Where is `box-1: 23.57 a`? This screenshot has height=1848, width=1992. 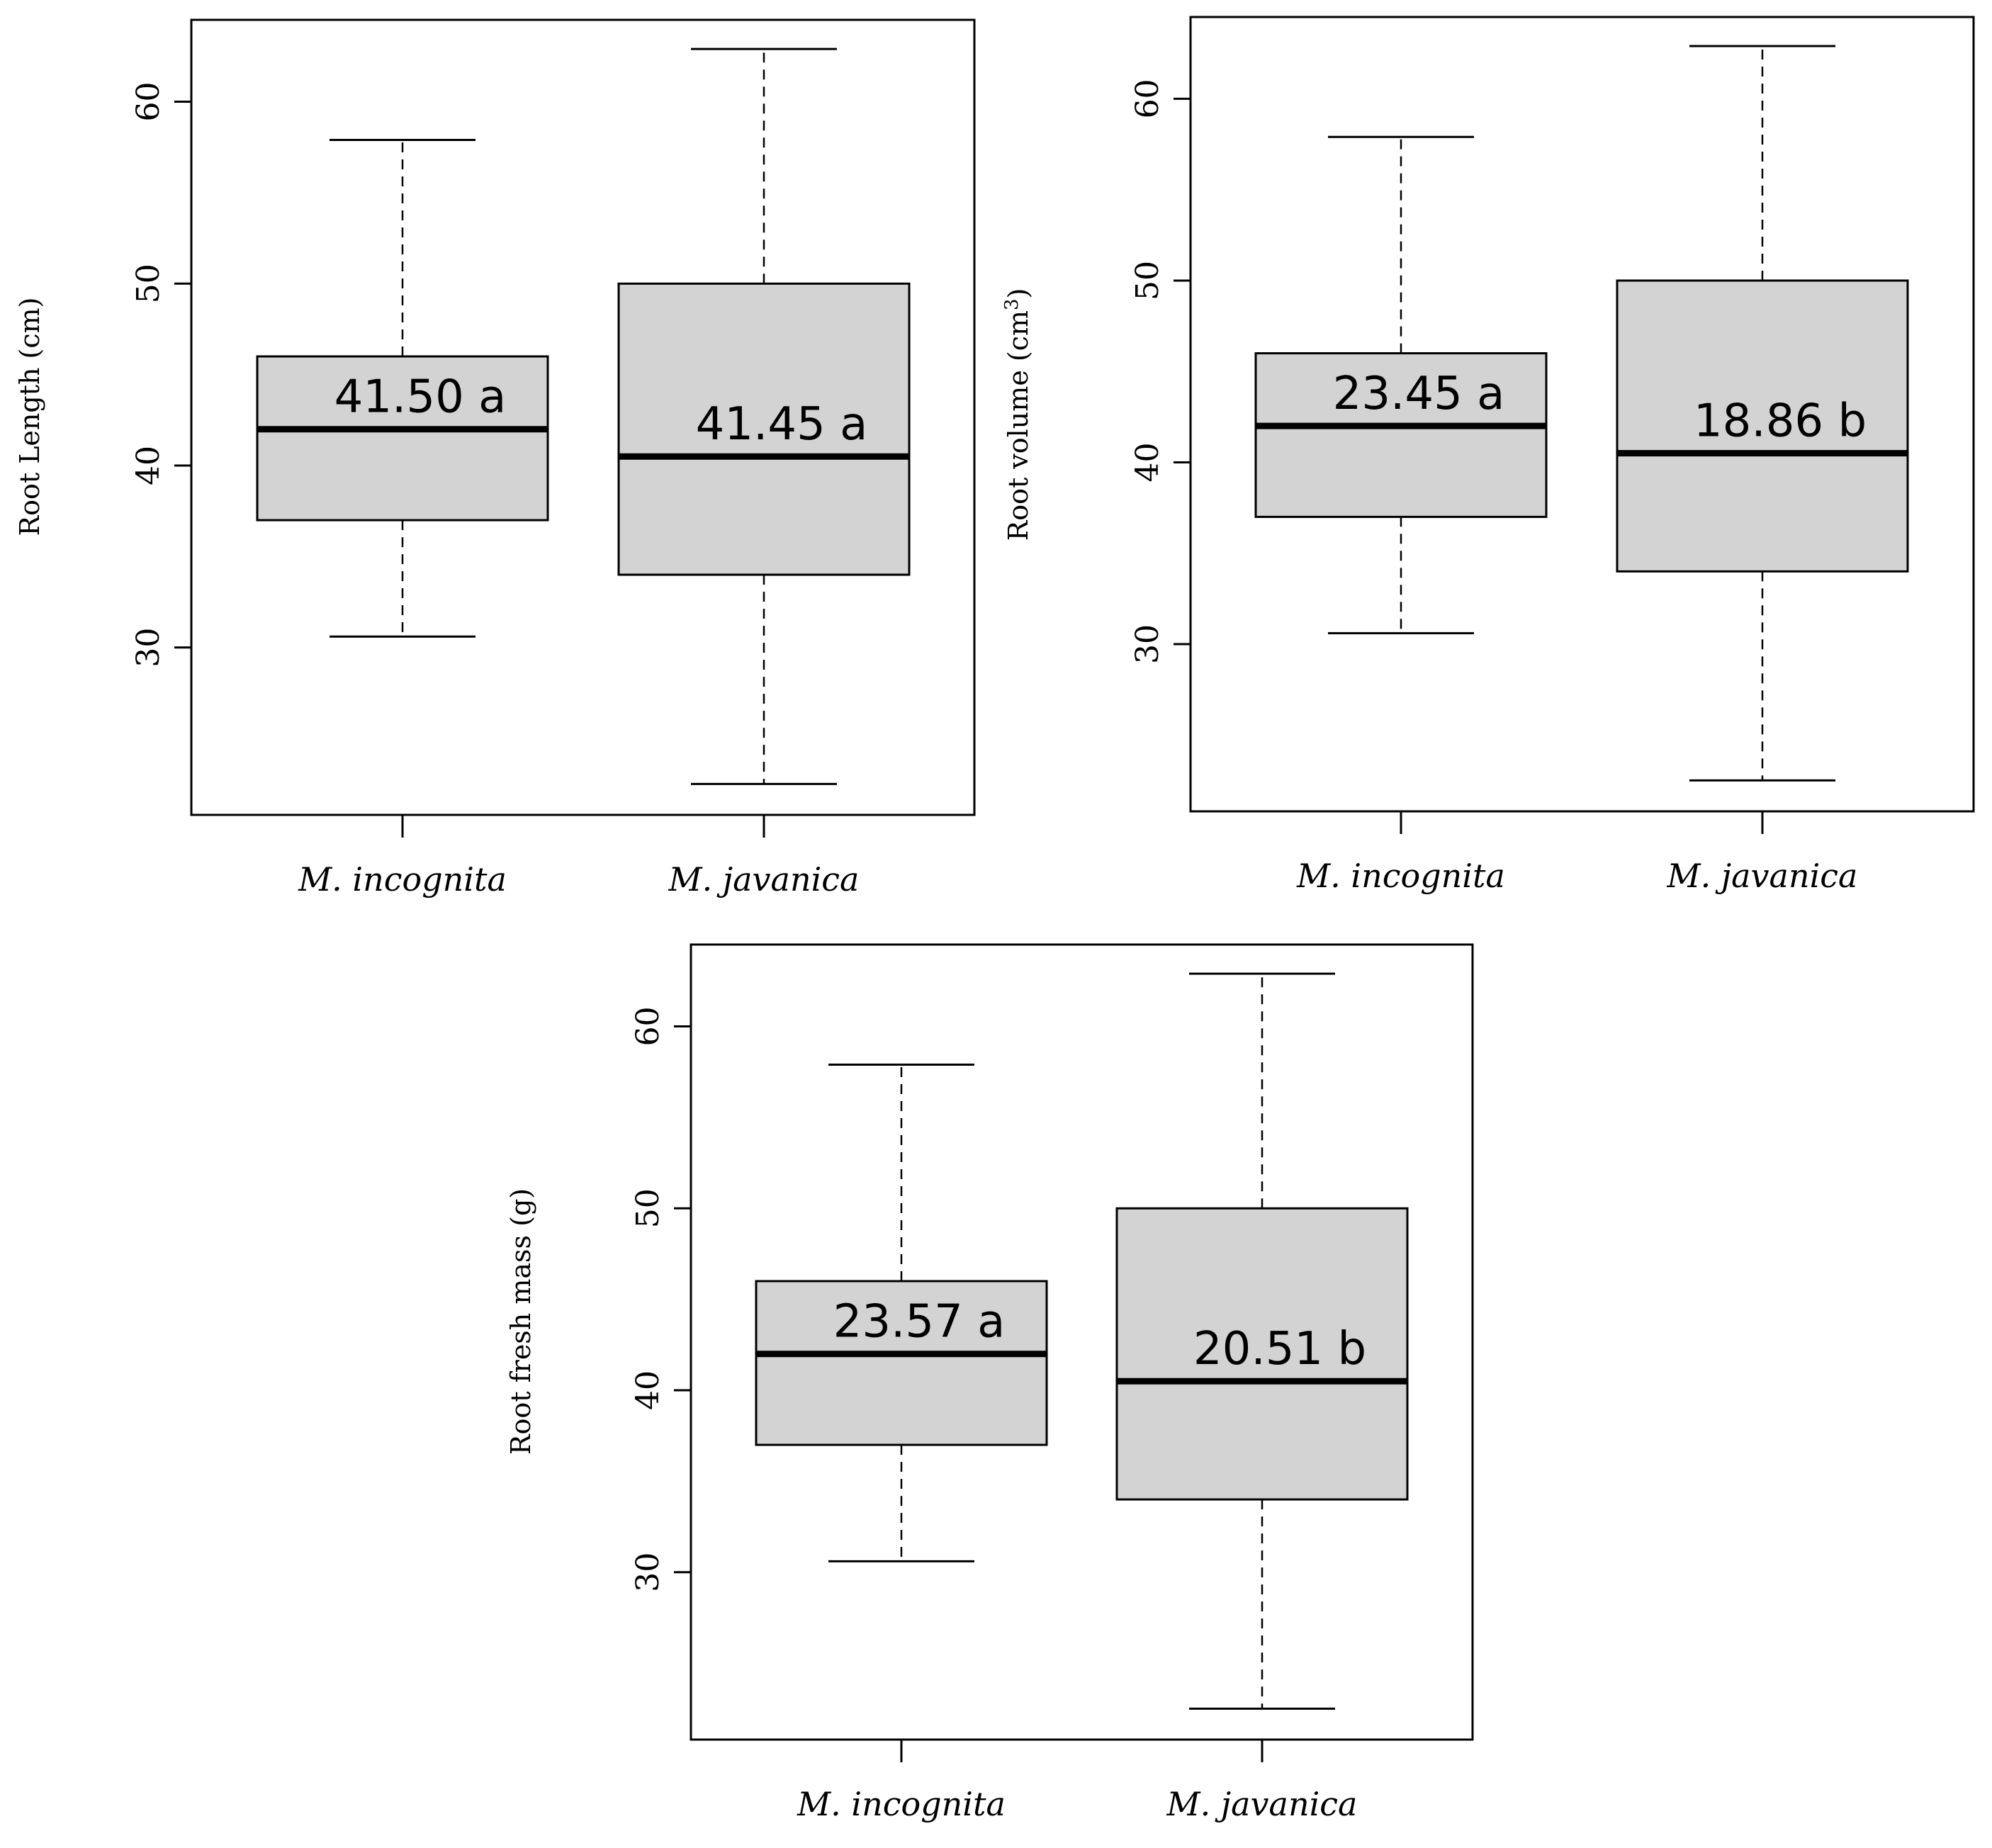
box-1: 23.57 a is located at coordinates (902, 1312).